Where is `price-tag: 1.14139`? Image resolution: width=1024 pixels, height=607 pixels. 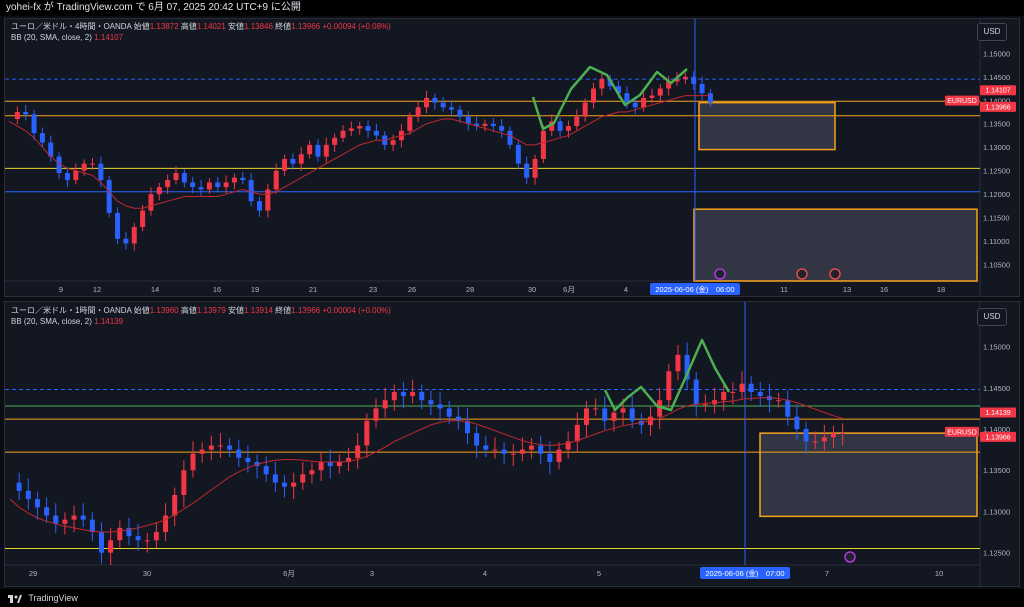 price-tag: 1.14139 is located at coordinates (997, 413).